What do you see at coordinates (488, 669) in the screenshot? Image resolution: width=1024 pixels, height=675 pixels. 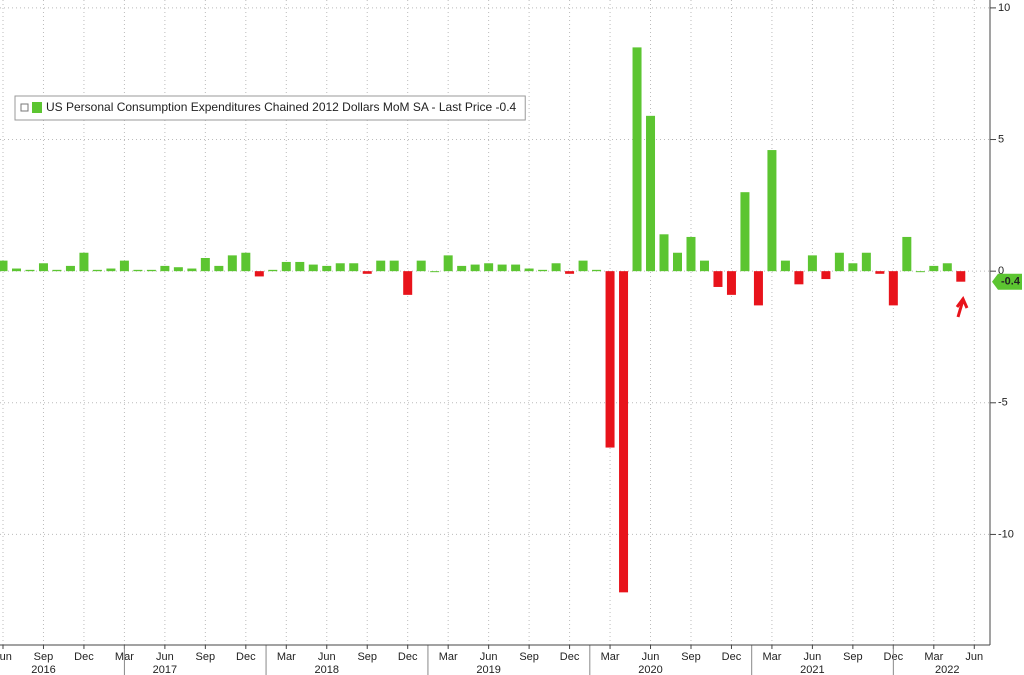 I see `year-label: 2019` at bounding box center [488, 669].